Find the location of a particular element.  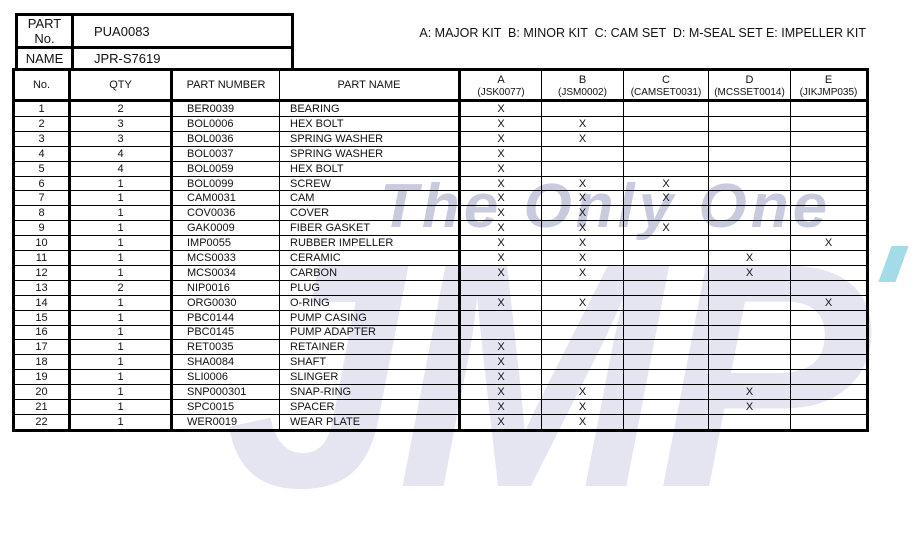

cell-no: 17 is located at coordinates (42, 347).